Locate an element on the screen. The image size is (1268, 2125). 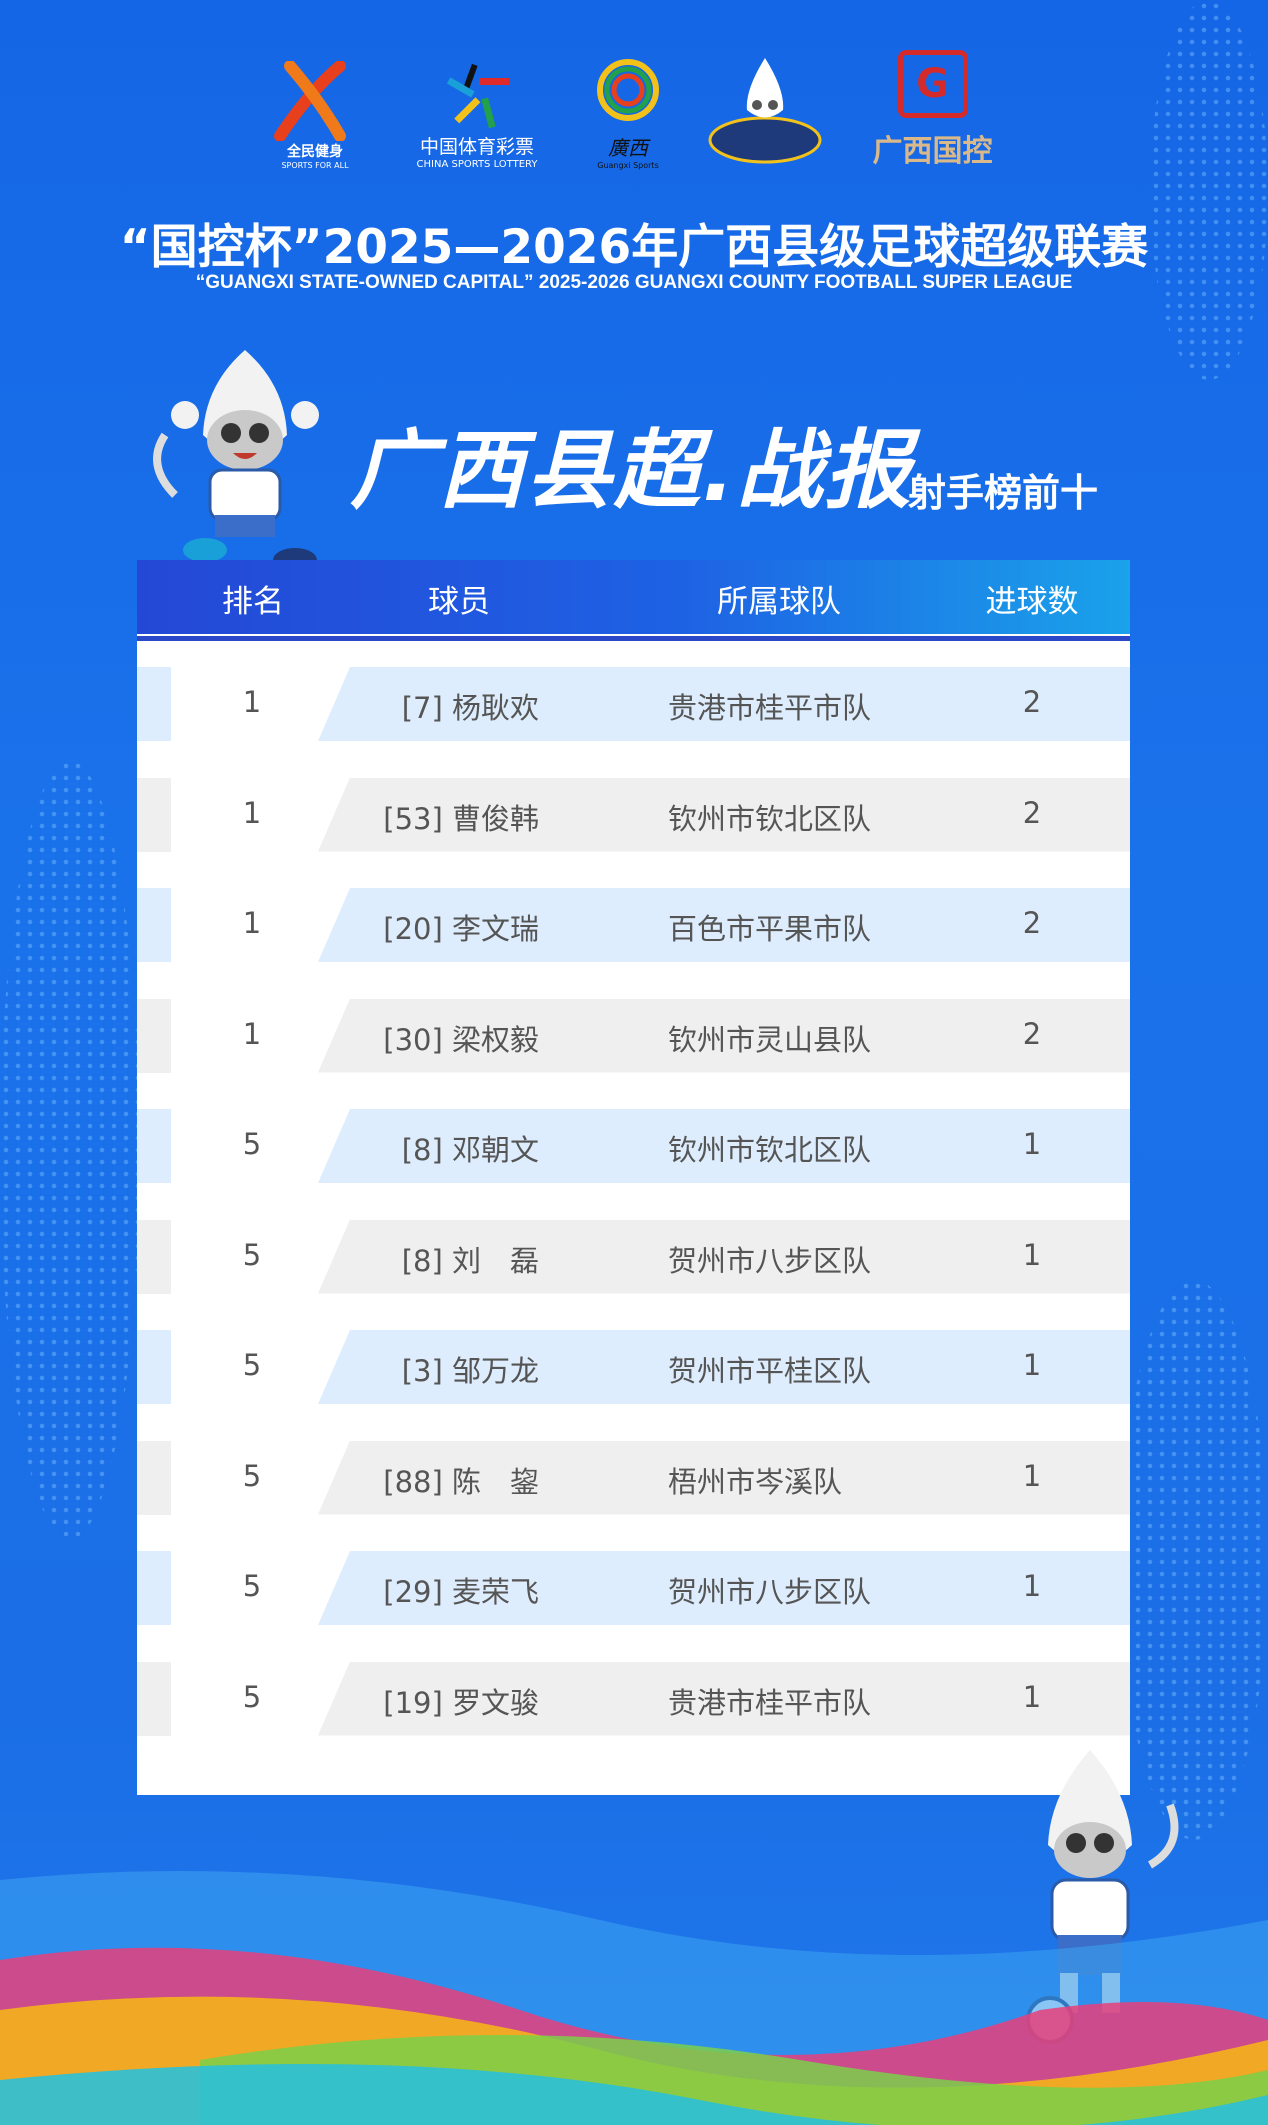
mascot-badge-icon is located at coordinates (765, 111).